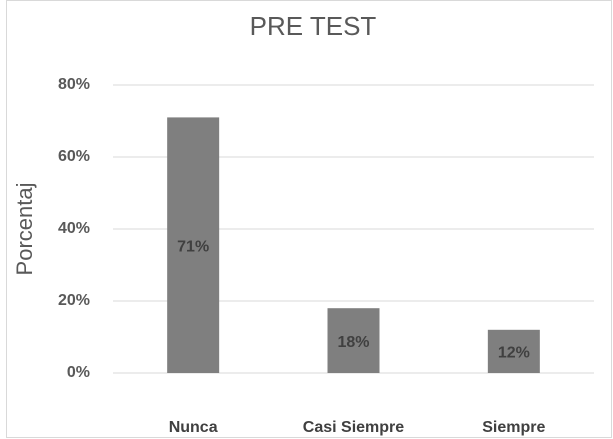  I want to click on y-tick-label: 80%, so click(74, 84).